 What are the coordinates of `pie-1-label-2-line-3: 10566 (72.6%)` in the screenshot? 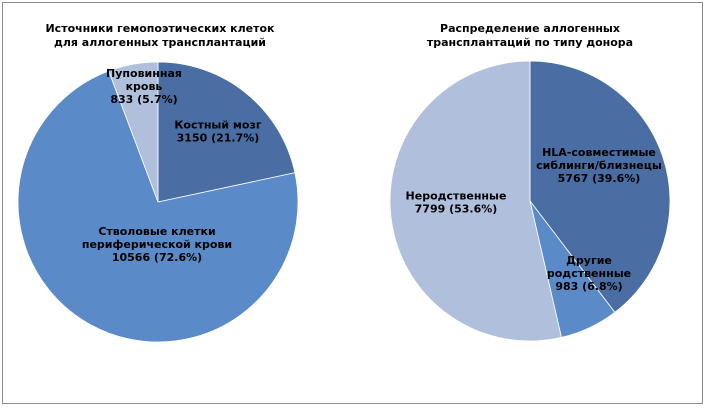 It's located at (157, 257).